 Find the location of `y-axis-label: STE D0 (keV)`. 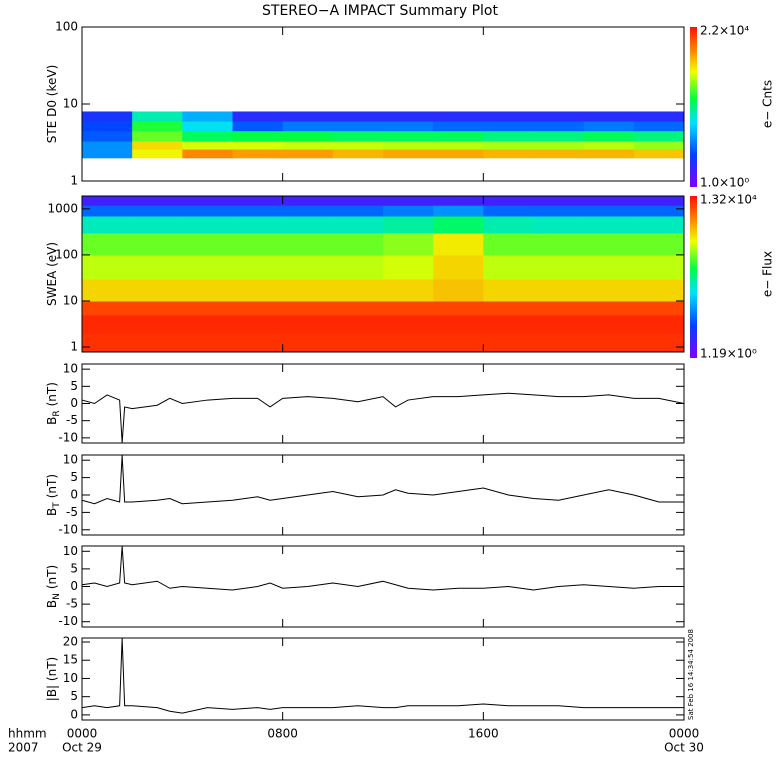

y-axis-label: STE D0 (keV) is located at coordinates (52, 104).